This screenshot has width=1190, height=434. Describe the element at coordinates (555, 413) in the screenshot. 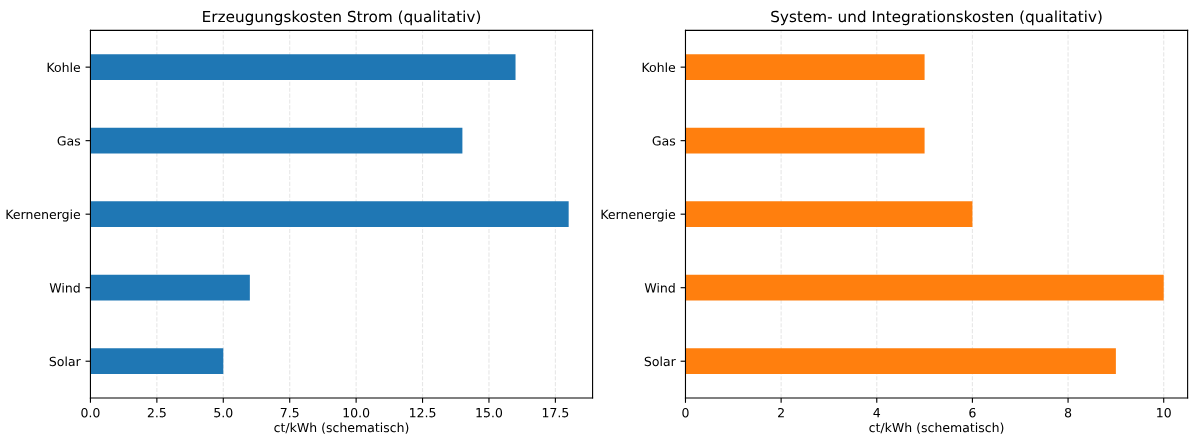

I see `x-tick-label: 17.5` at that location.